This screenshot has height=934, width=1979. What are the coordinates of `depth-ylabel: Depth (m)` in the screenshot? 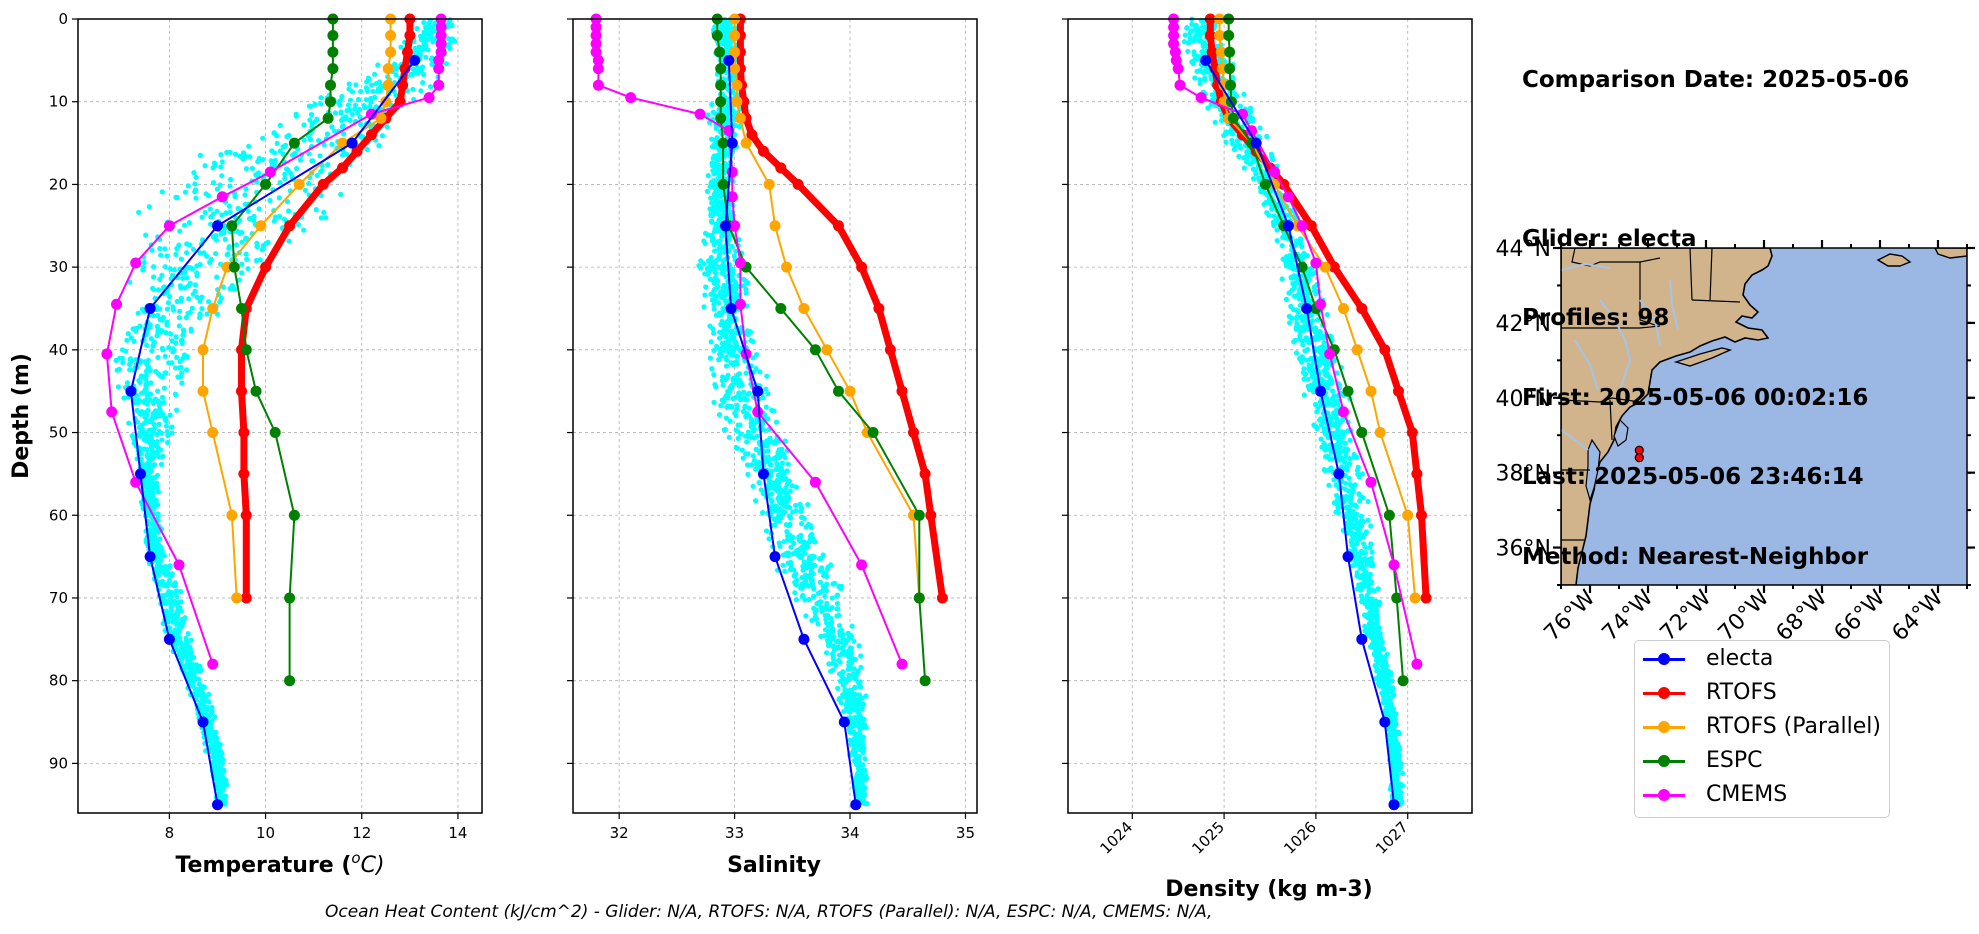 It's located at (21, 416).